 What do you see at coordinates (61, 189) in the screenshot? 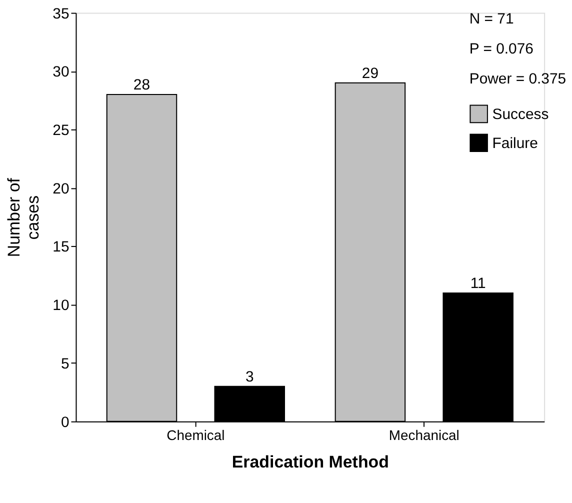
I see `y-tick-label: 20` at bounding box center [61, 189].